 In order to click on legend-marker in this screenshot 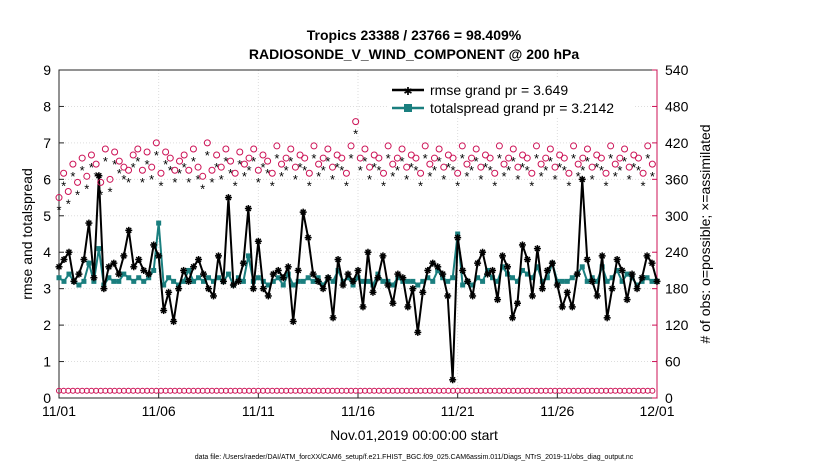, I will do `click(408, 108)`.